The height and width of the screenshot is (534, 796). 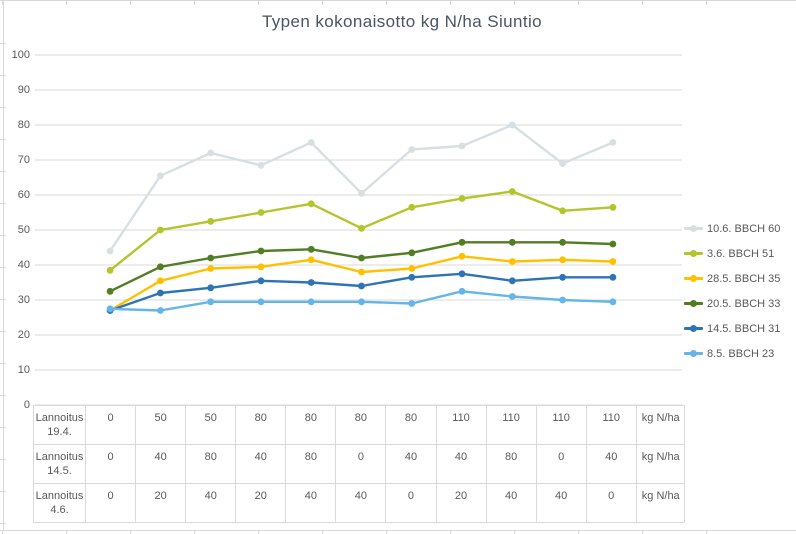 I want to click on legend-label: 10.6. BBCH 60, so click(x=744, y=228).